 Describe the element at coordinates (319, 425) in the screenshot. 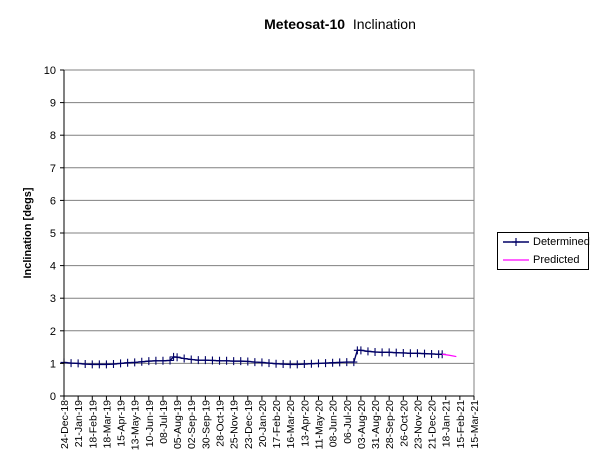

I see `x-tick-label: 11-May-20` at that location.